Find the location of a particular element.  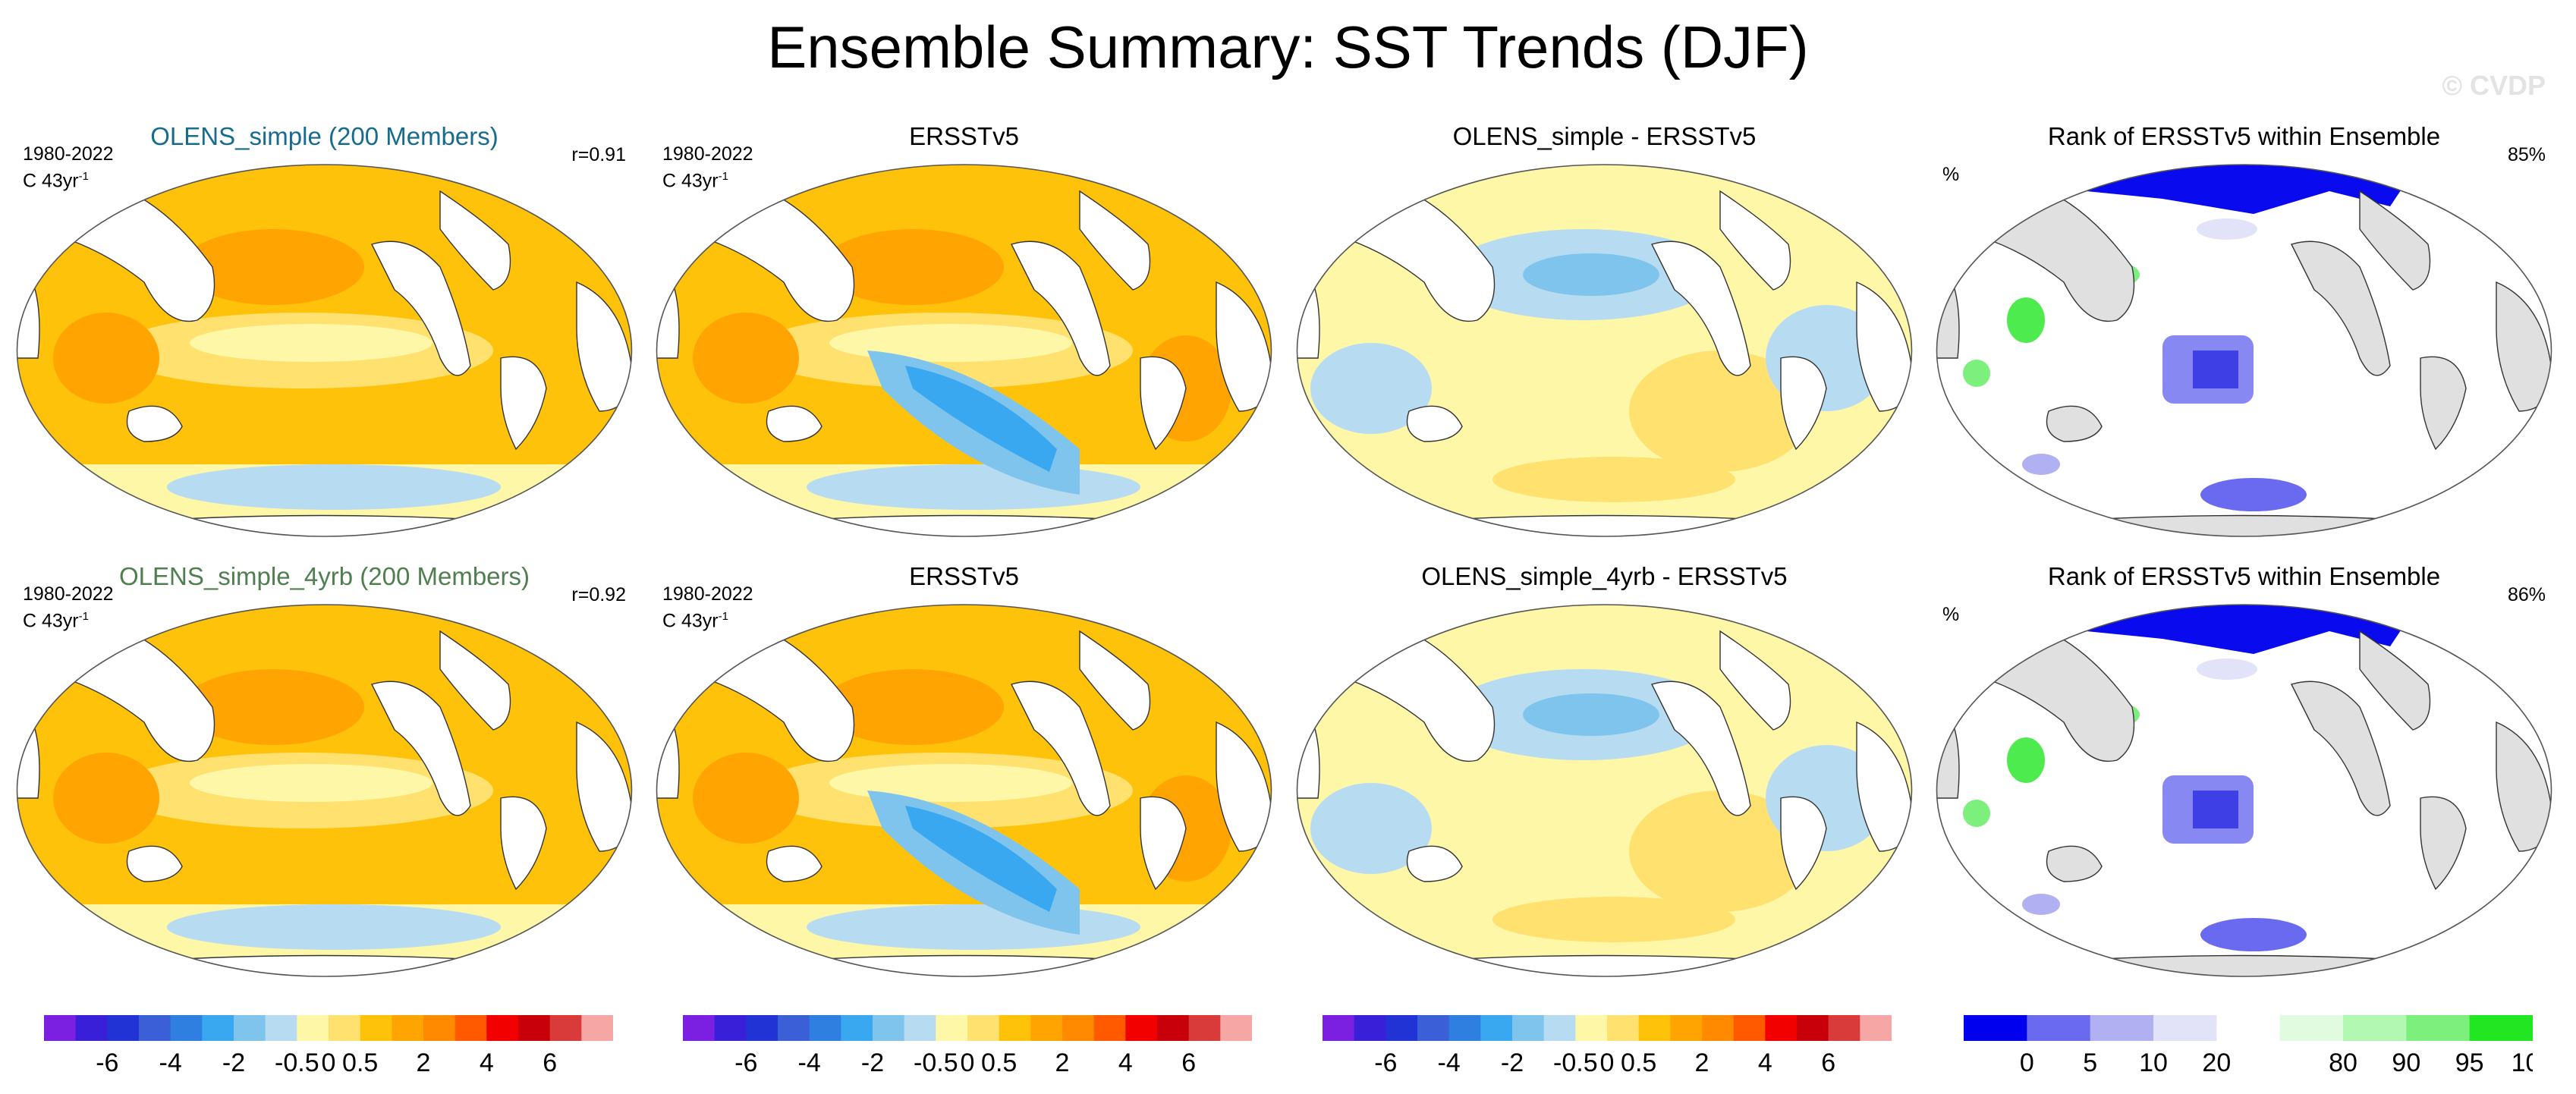

trend-colorbar-tick-label: 4 is located at coordinates (1125, 1062).